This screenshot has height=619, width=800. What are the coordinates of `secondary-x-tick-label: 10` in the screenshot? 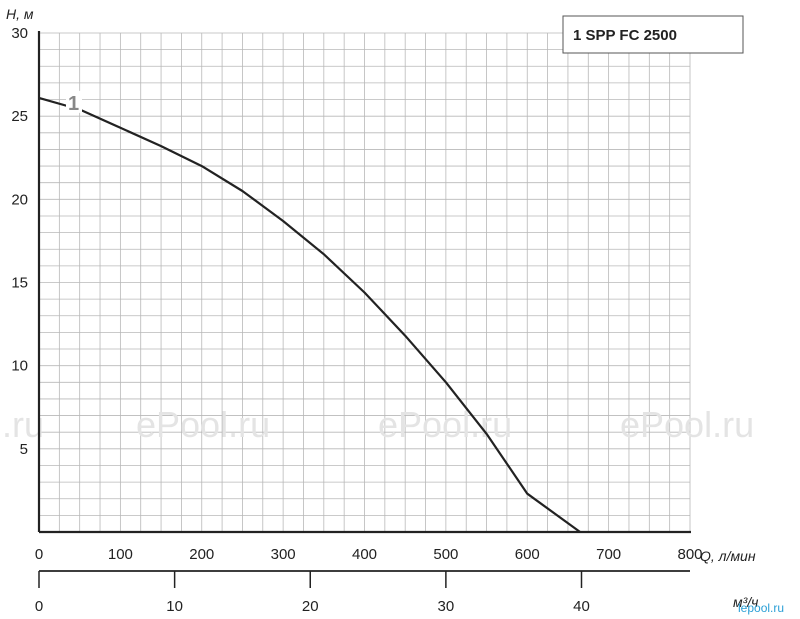 It's located at (174, 606).